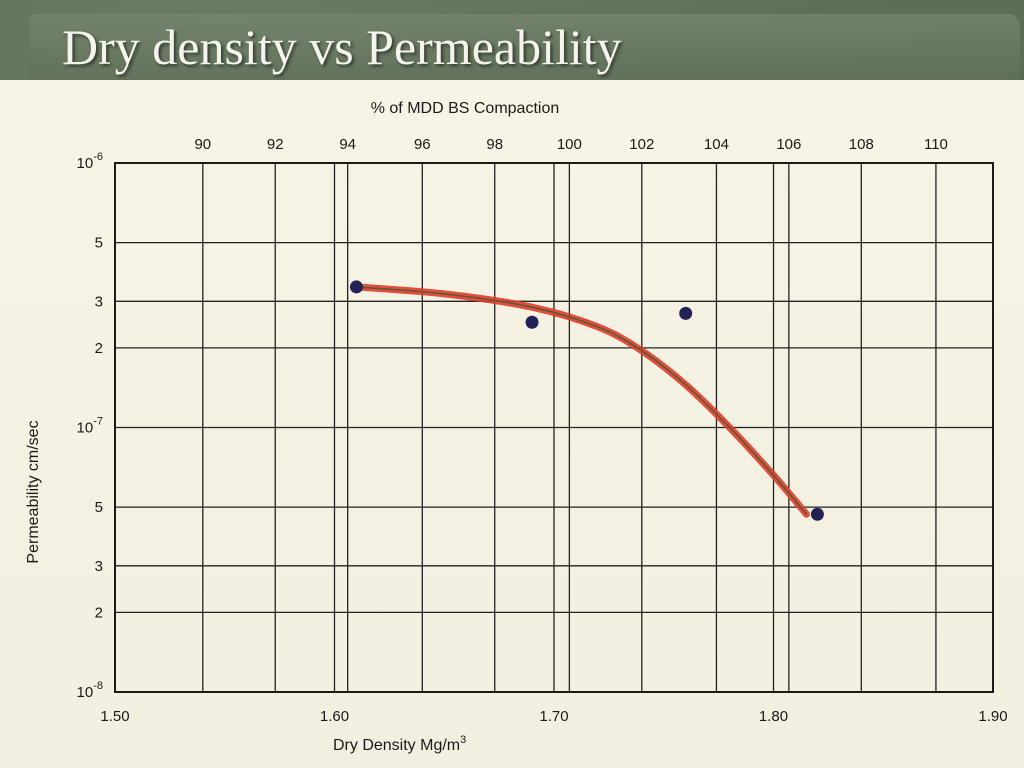  Describe the element at coordinates (114, 716) in the screenshot. I see `x-tick-label: 1.50` at that location.